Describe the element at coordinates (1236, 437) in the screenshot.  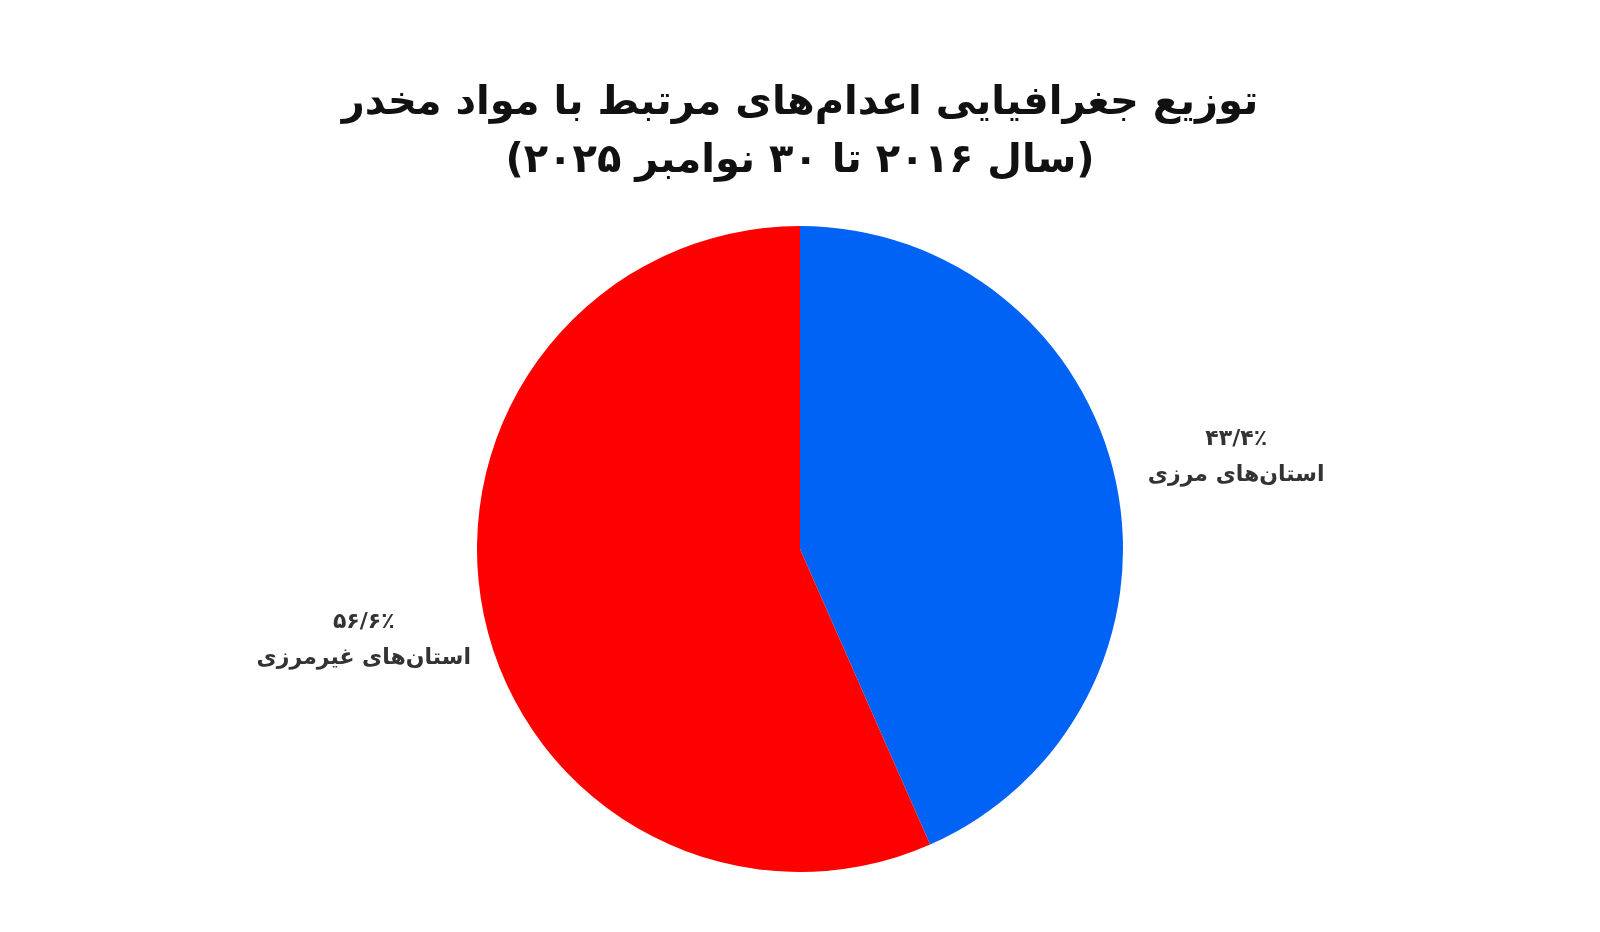
I see `data-label: ۴۳/۴٪` at that location.